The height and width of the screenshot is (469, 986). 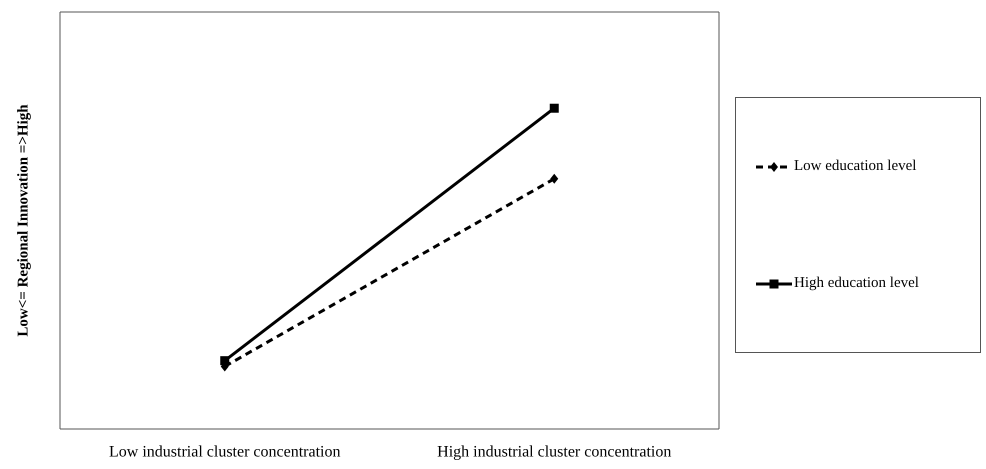 I want to click on x-tick-label: Low industrial cluster concentration, so click(x=224, y=451).